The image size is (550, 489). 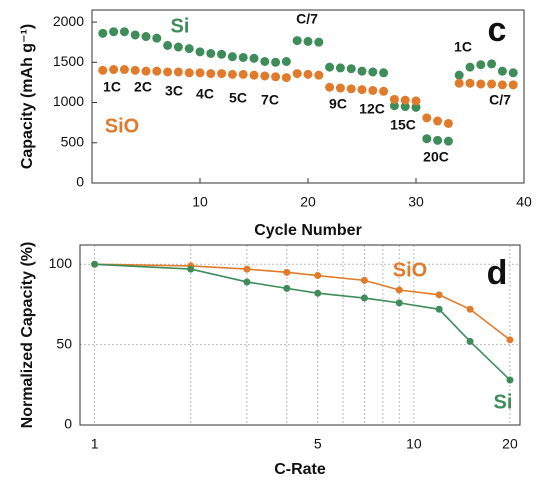 What do you see at coordinates (143, 87) in the screenshot?
I see `annotation: 2C` at bounding box center [143, 87].